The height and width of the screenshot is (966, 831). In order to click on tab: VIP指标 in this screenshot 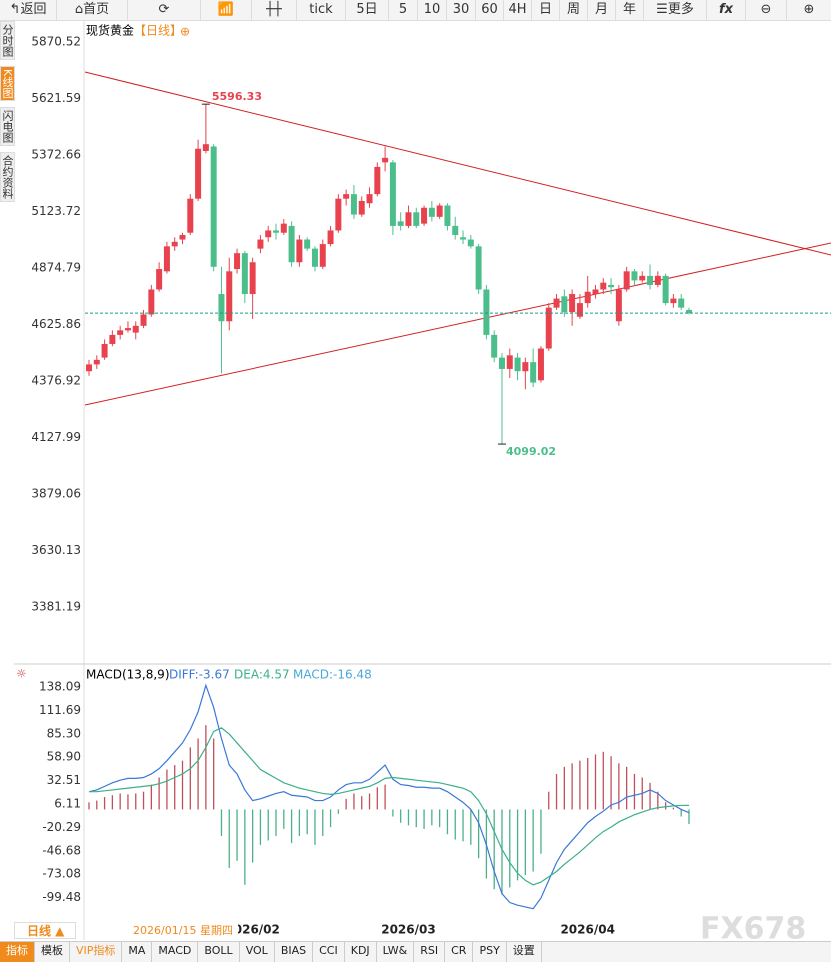, I will do `click(96, 952)`.